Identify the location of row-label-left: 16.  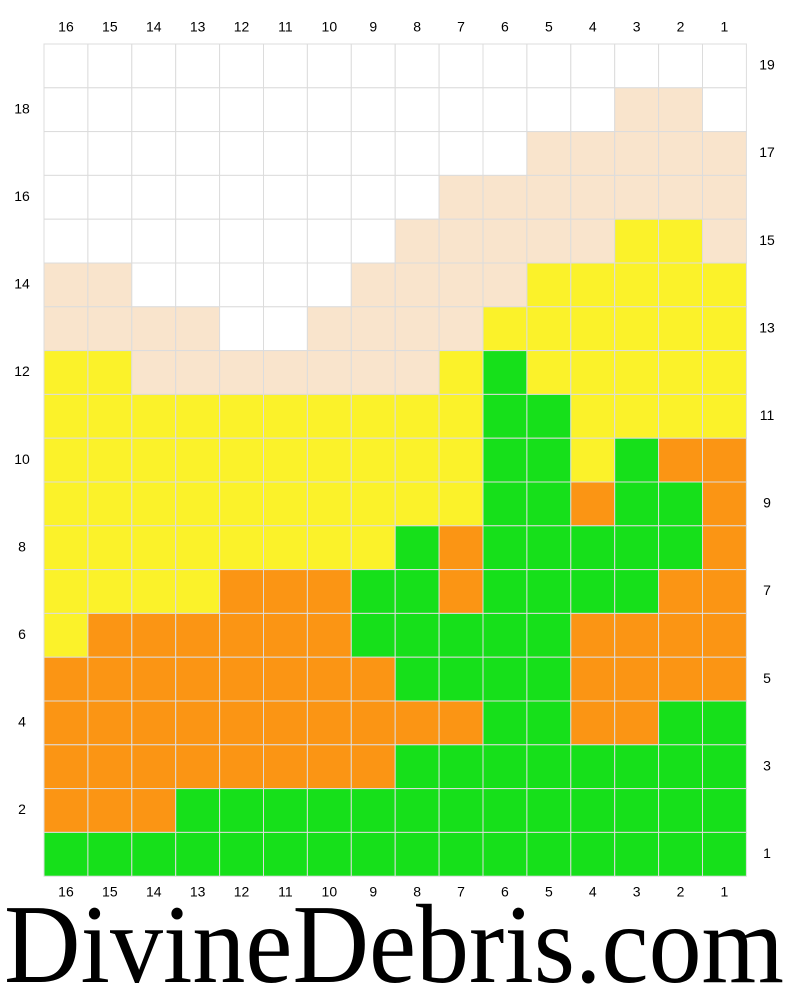
(22, 196).